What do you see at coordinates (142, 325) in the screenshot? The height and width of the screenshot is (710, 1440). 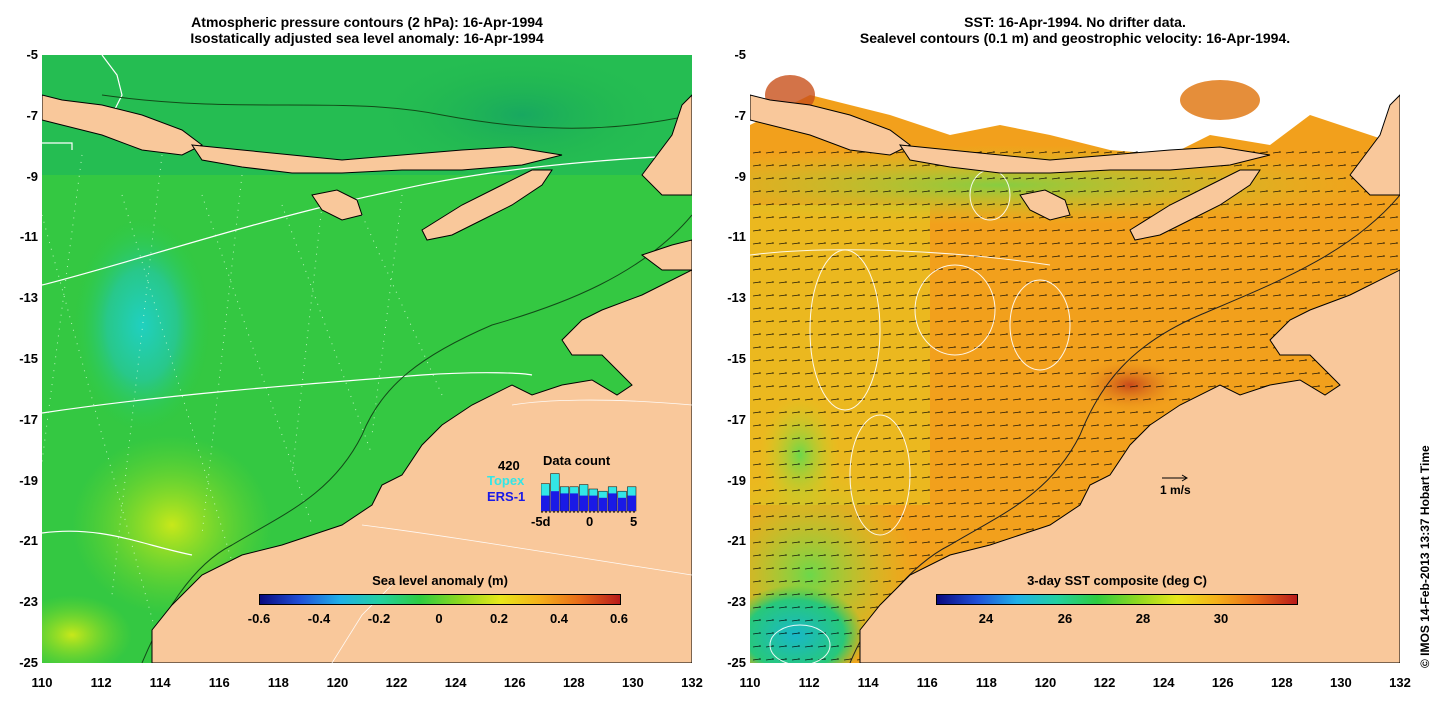 I see `low-anomaly-region` at bounding box center [142, 325].